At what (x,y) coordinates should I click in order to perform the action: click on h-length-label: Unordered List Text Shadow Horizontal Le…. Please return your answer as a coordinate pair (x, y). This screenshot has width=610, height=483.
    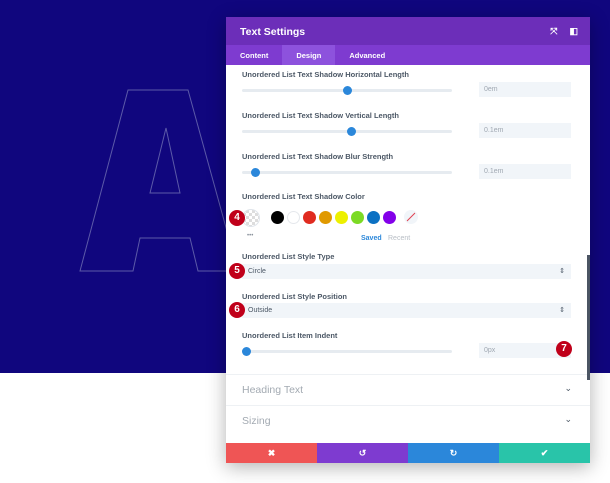
    Looking at the image, I should click on (325, 74).